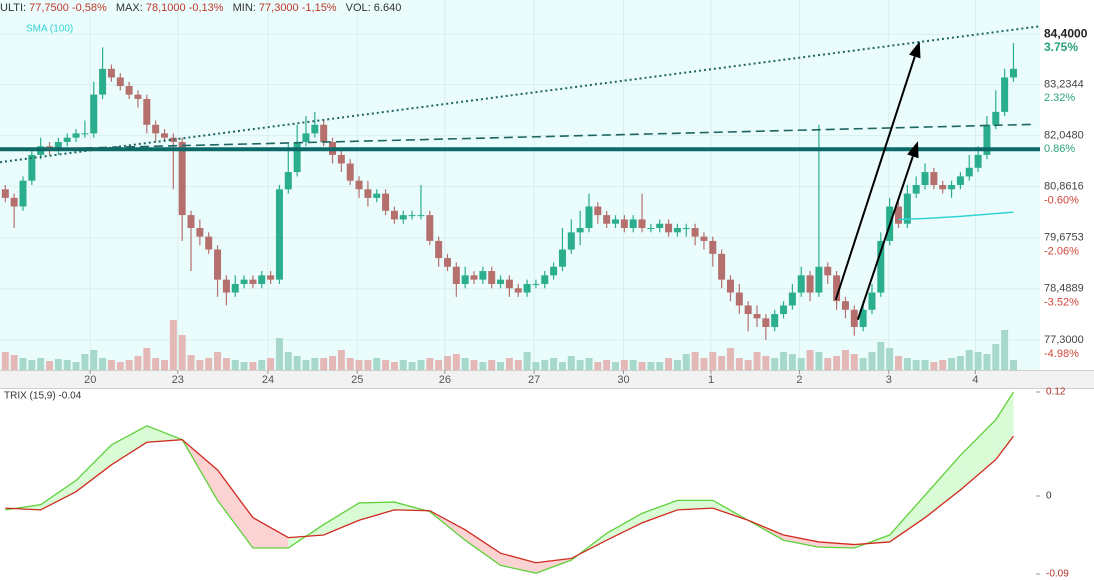  What do you see at coordinates (975, 380) in the screenshot?
I see `x-tick-label: 4` at bounding box center [975, 380].